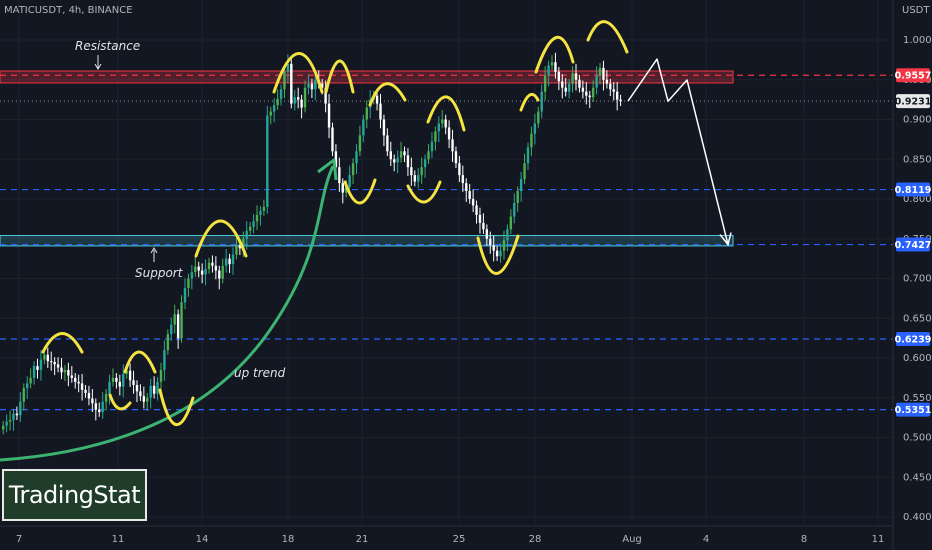 This screenshot has width=932, height=550. I want to click on price-tag-text: 0.9557, so click(913, 76).